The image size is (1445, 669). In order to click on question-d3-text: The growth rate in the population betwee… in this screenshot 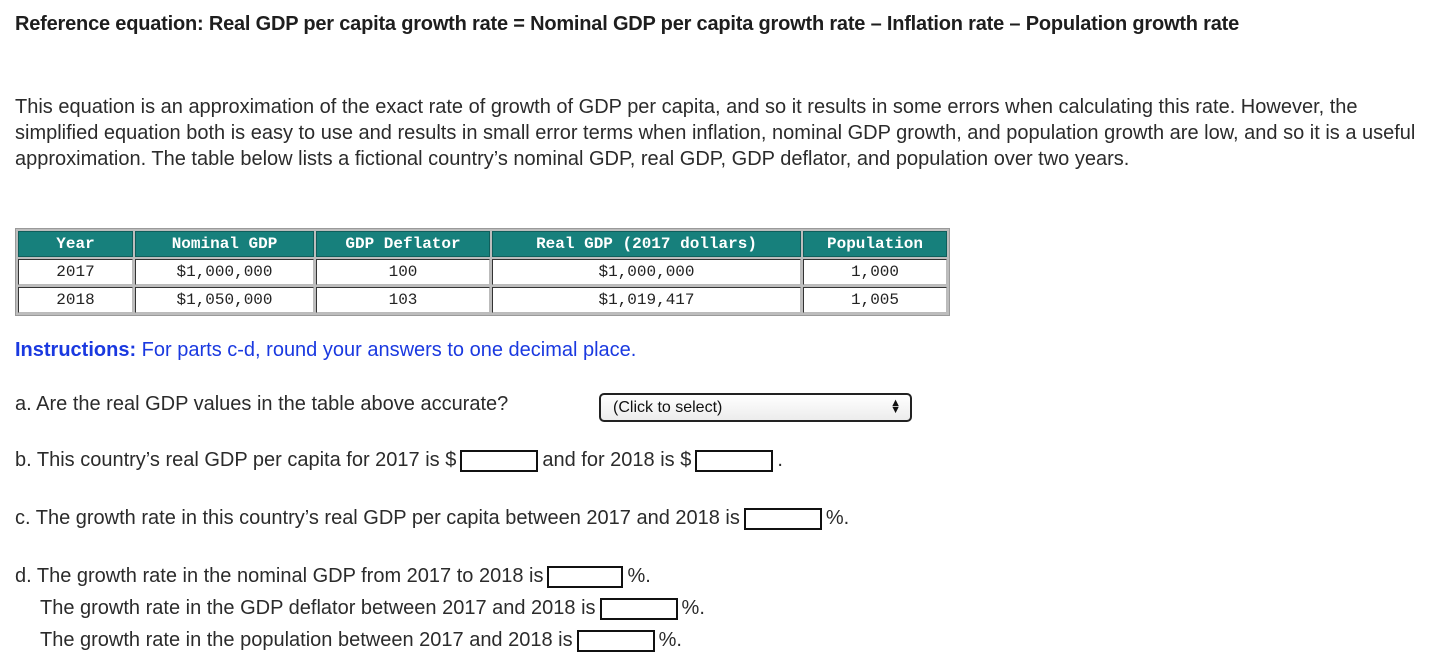, I will do `click(306, 640)`.